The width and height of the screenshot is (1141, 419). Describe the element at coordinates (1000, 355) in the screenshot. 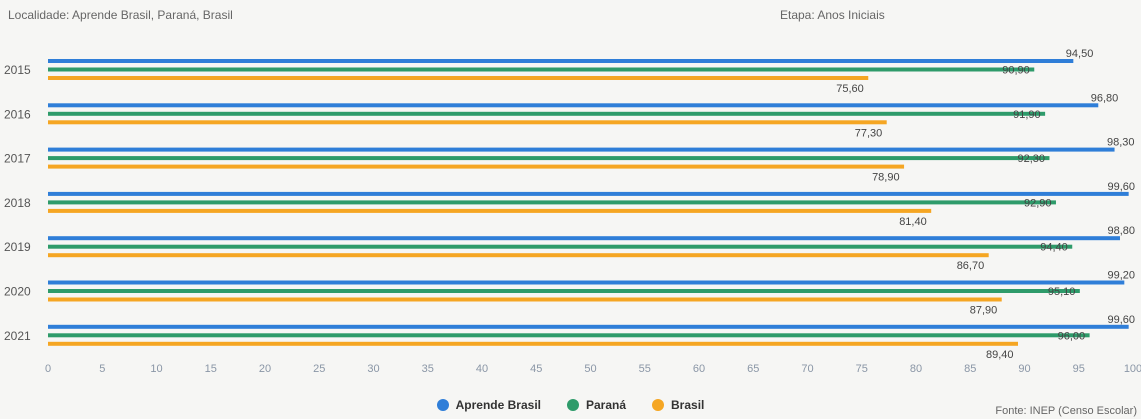

I see `data-label: 89,40` at that location.